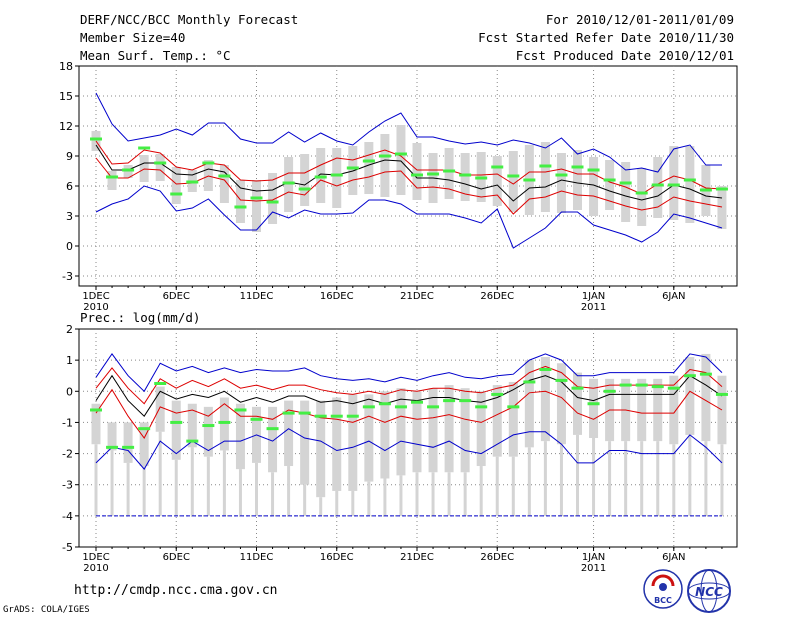  Describe the element at coordinates (95, 557) in the screenshot. I see `x-tick-label: 1DEC` at that location.